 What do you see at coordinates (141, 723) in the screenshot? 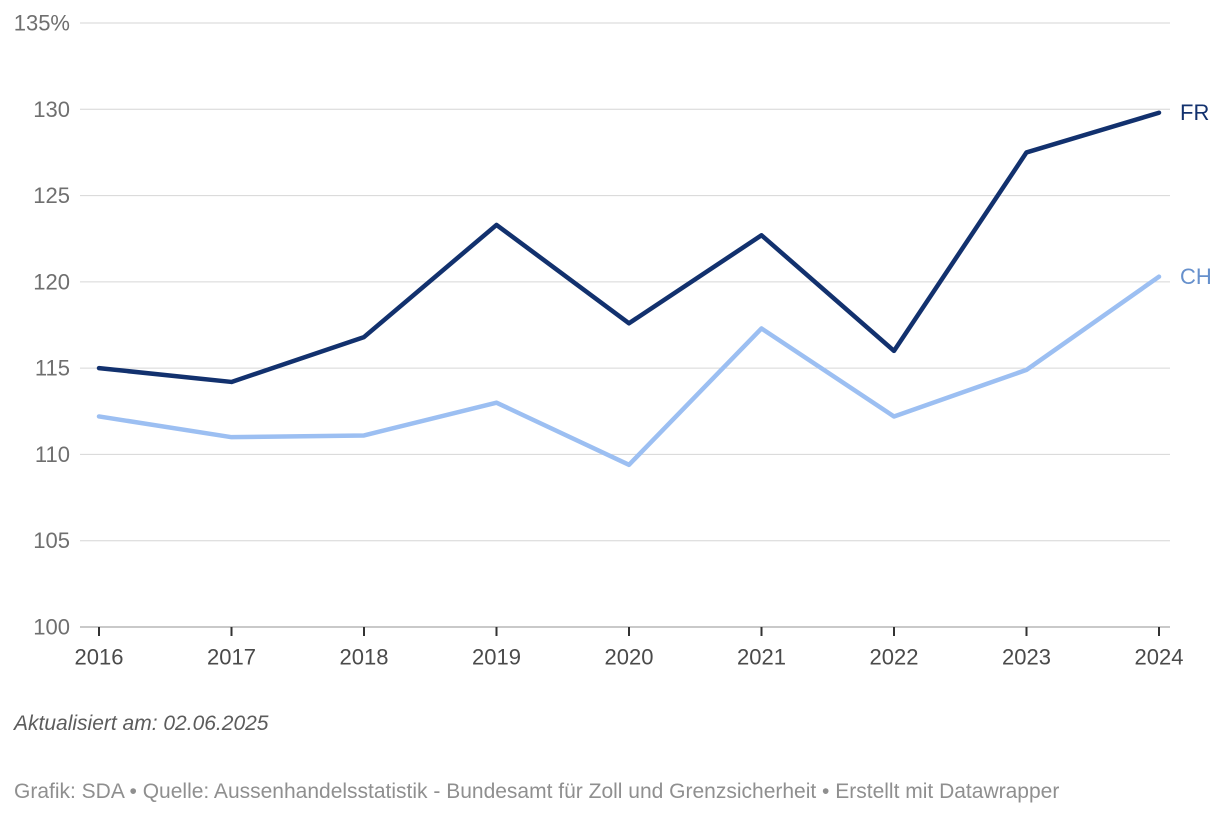
I see `updated-note: Aktualisiert am: 02.06.2025` at bounding box center [141, 723].